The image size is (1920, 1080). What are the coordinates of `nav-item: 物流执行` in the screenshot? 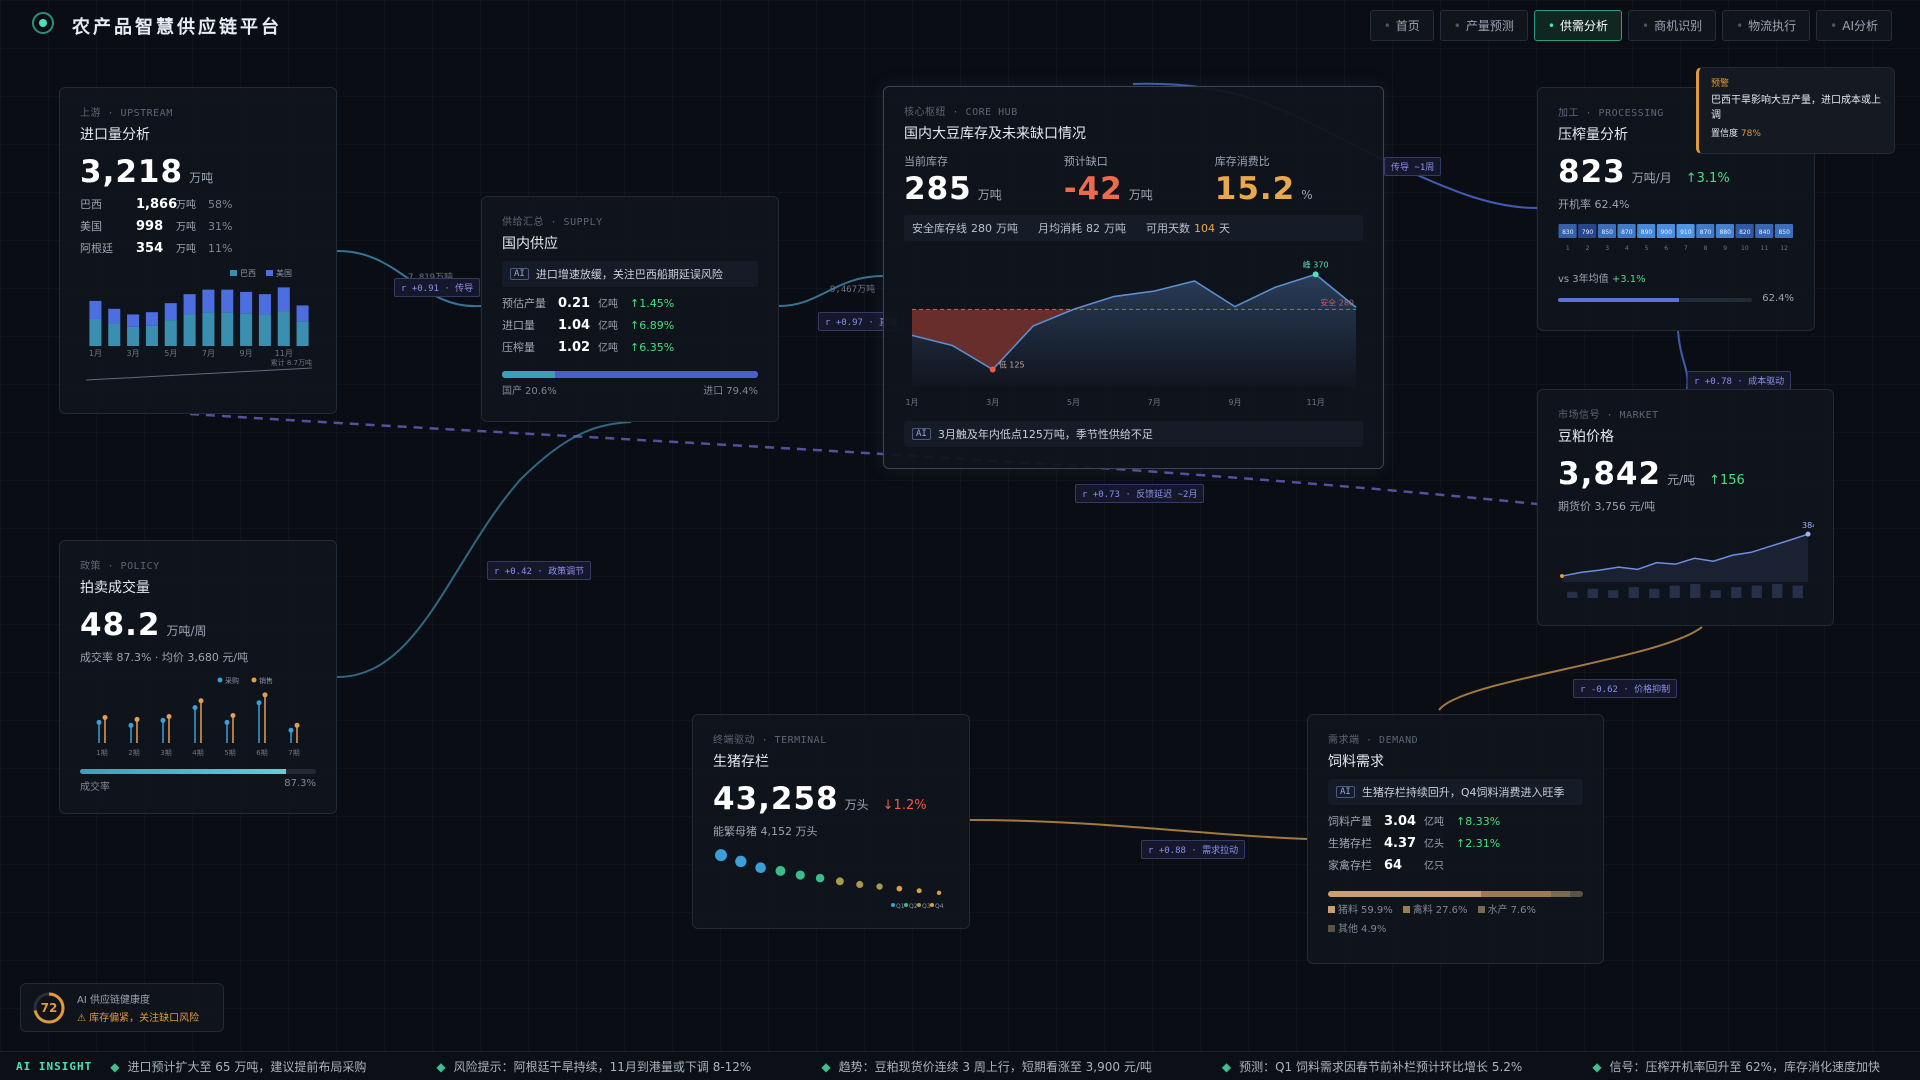 It's located at (1766, 25).